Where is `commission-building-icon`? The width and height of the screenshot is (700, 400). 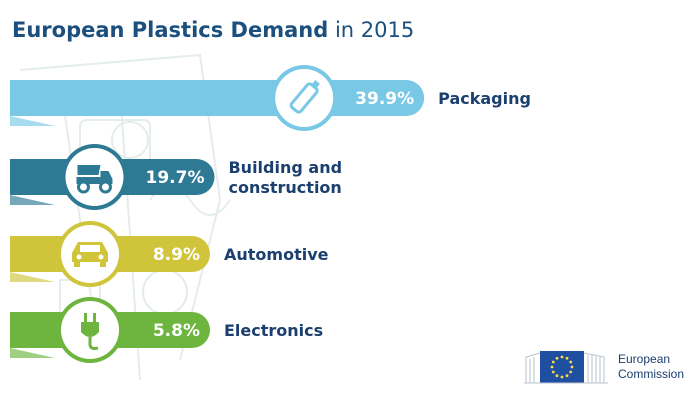
commission-building-icon is located at coordinates (566, 368).